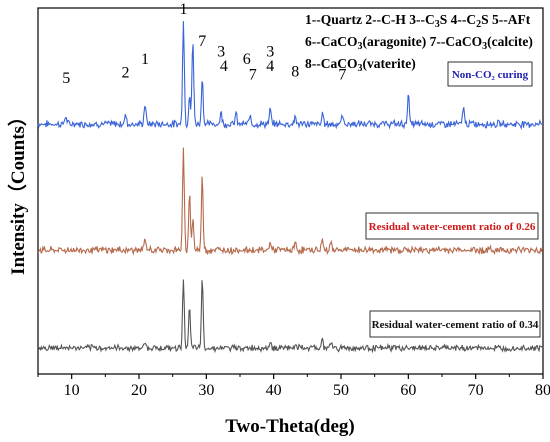 Image resolution: width=550 pixels, height=442 pixels. I want to click on peak-label: 5, so click(66, 78).